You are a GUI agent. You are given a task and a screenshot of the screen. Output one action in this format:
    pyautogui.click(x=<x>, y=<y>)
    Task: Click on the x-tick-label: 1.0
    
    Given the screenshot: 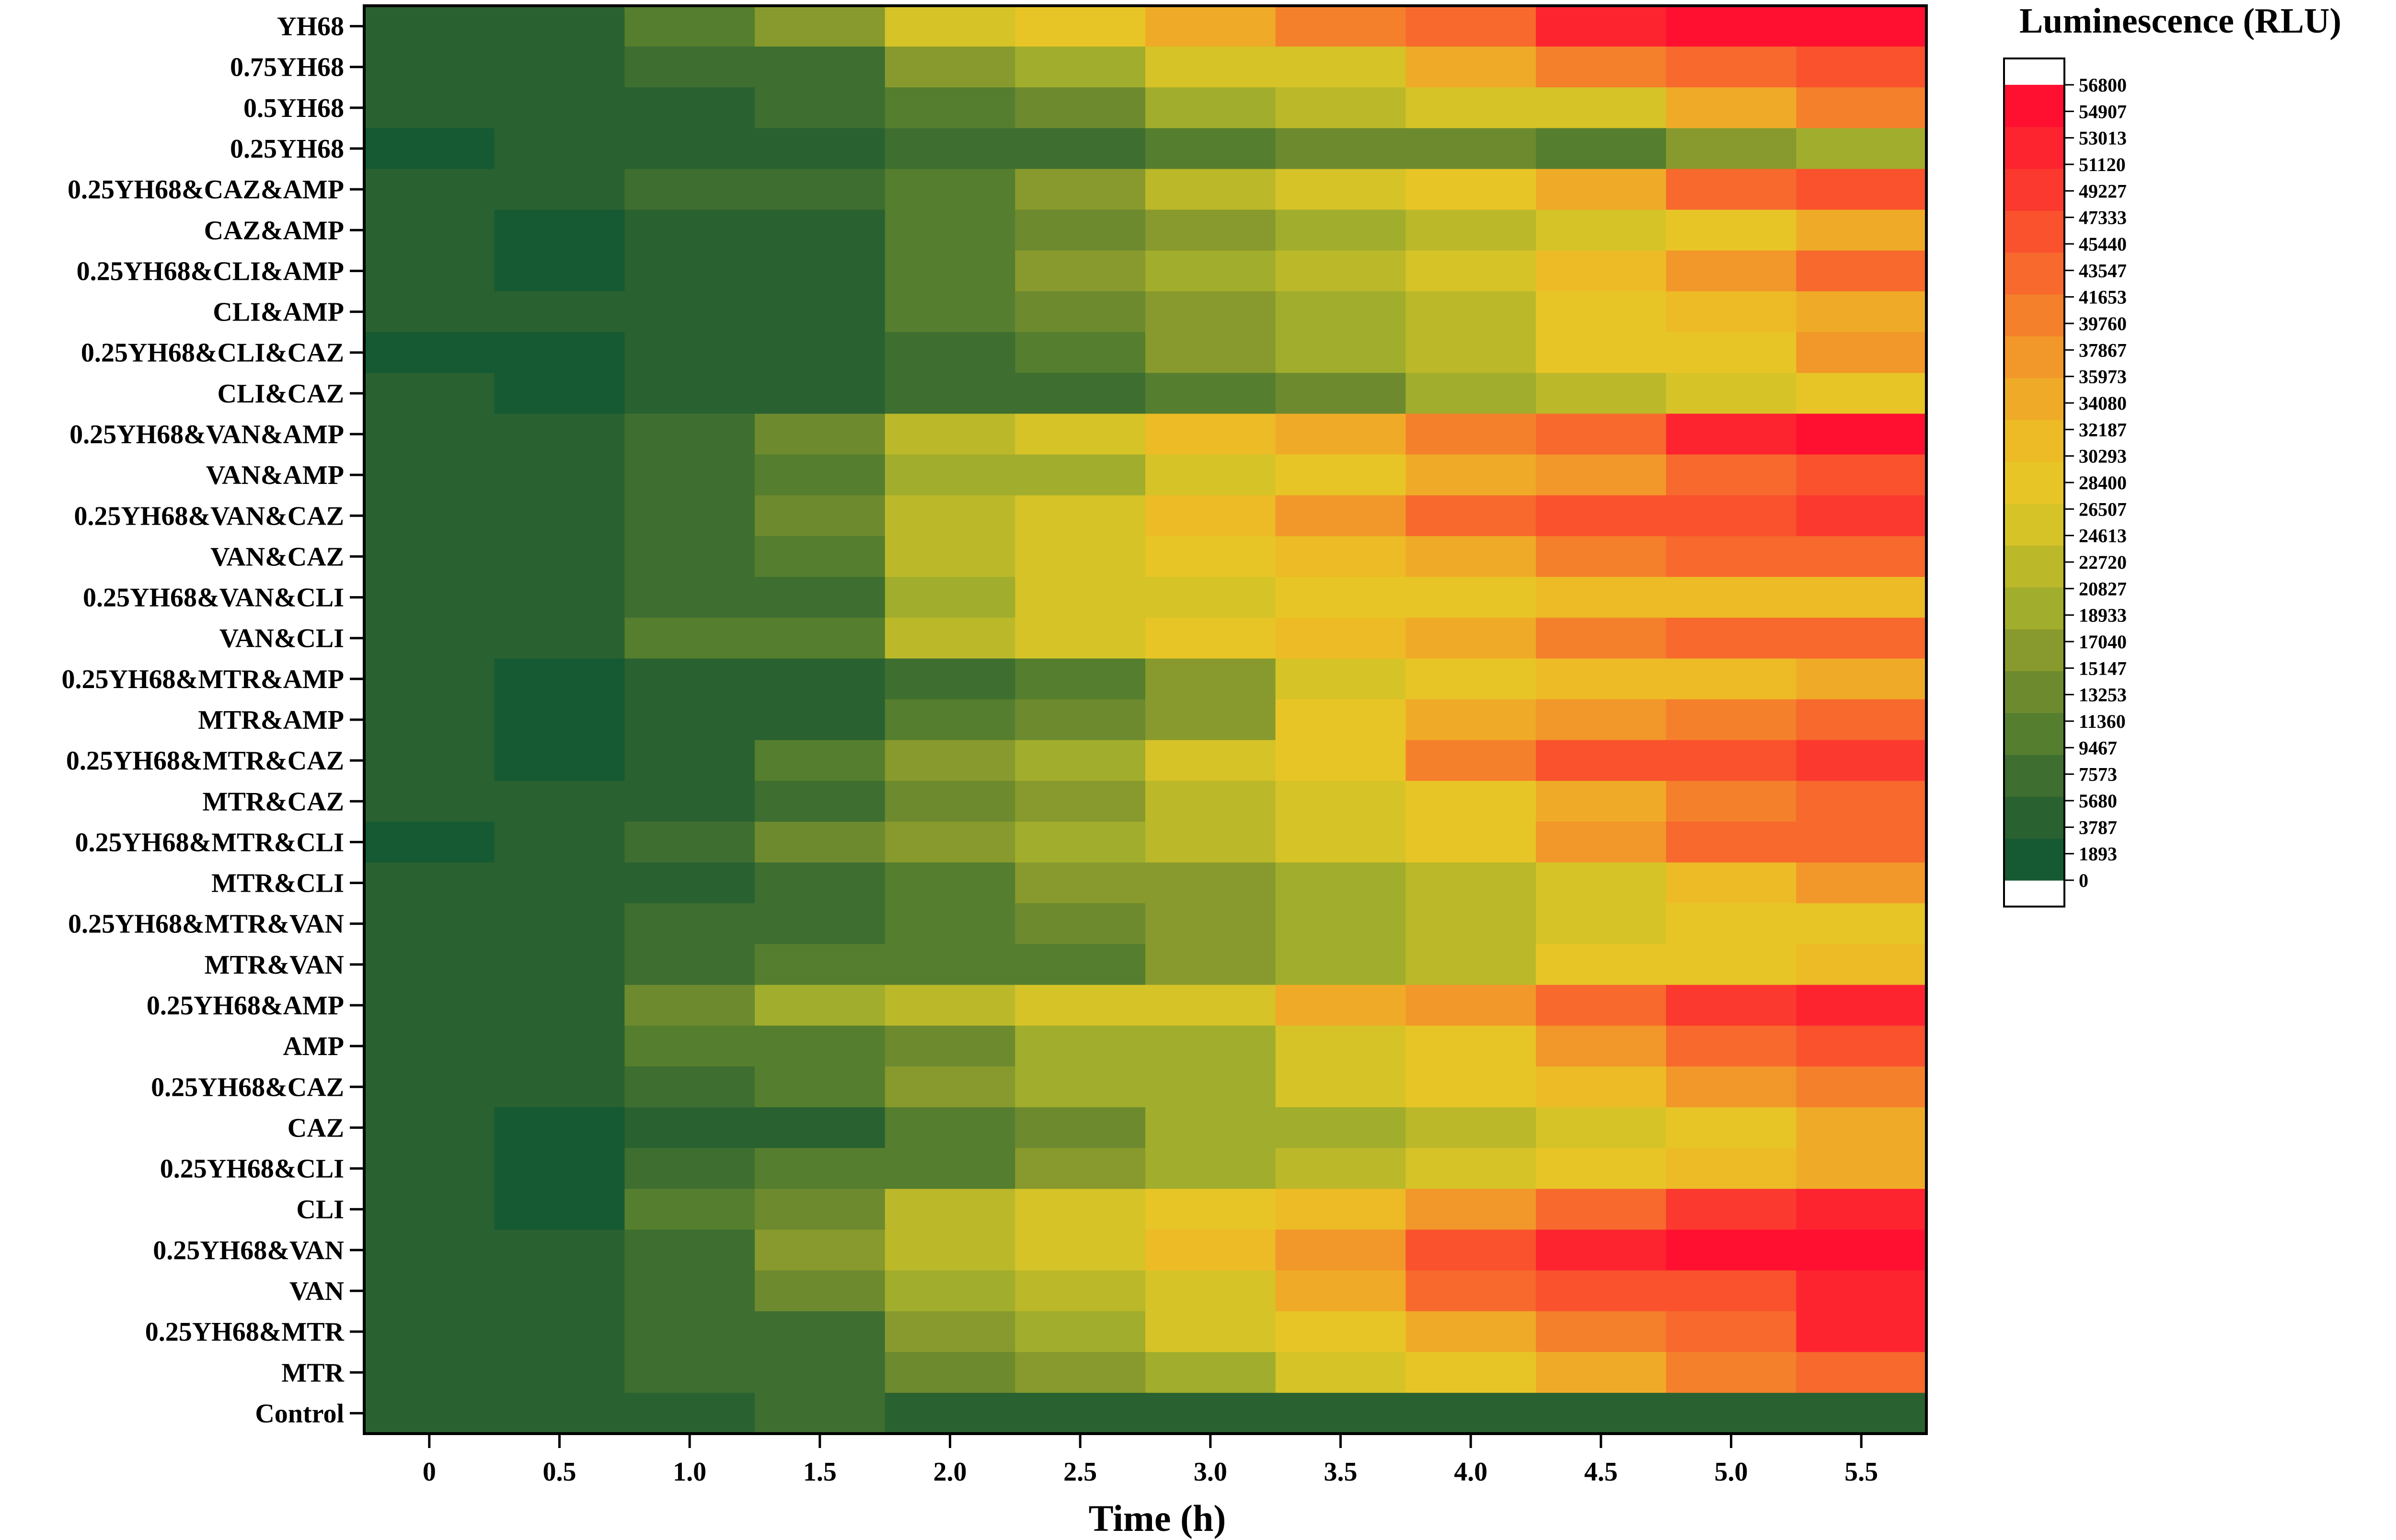 What is the action you would take?
    pyautogui.click(x=689, y=1472)
    